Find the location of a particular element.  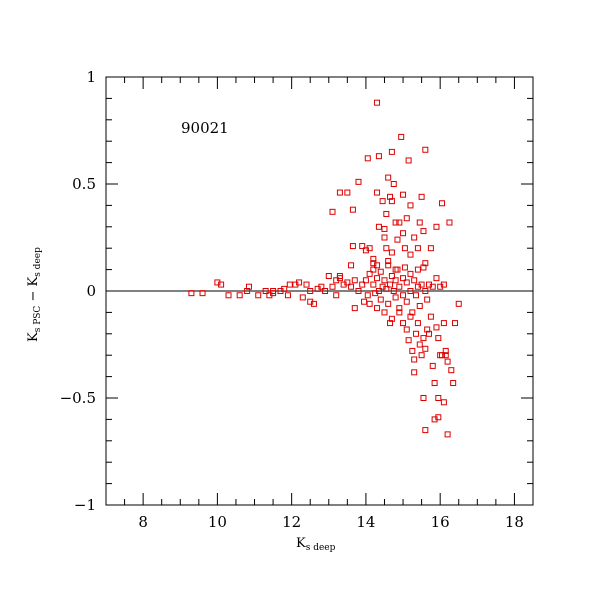

y-axis-title-sub2: s deep is located at coordinates (38, 262).